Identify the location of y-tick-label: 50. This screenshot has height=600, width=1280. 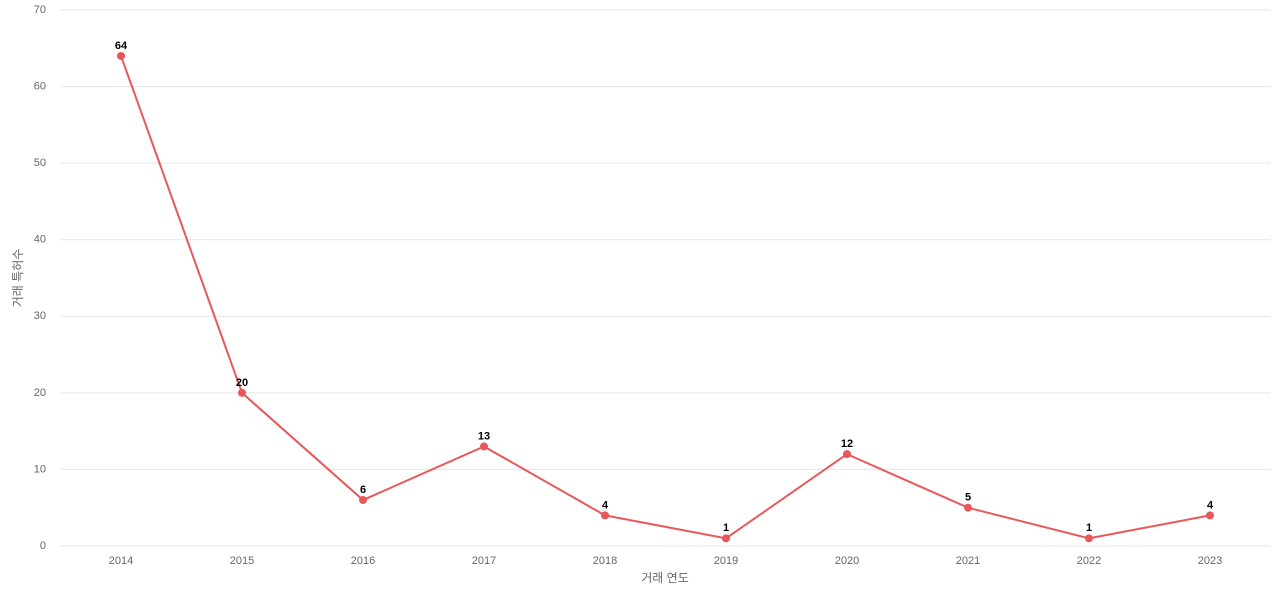
(40, 163).